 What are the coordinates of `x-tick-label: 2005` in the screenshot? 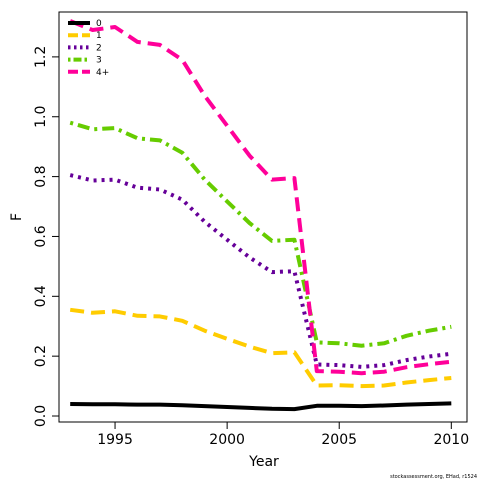 It's located at (339, 440).